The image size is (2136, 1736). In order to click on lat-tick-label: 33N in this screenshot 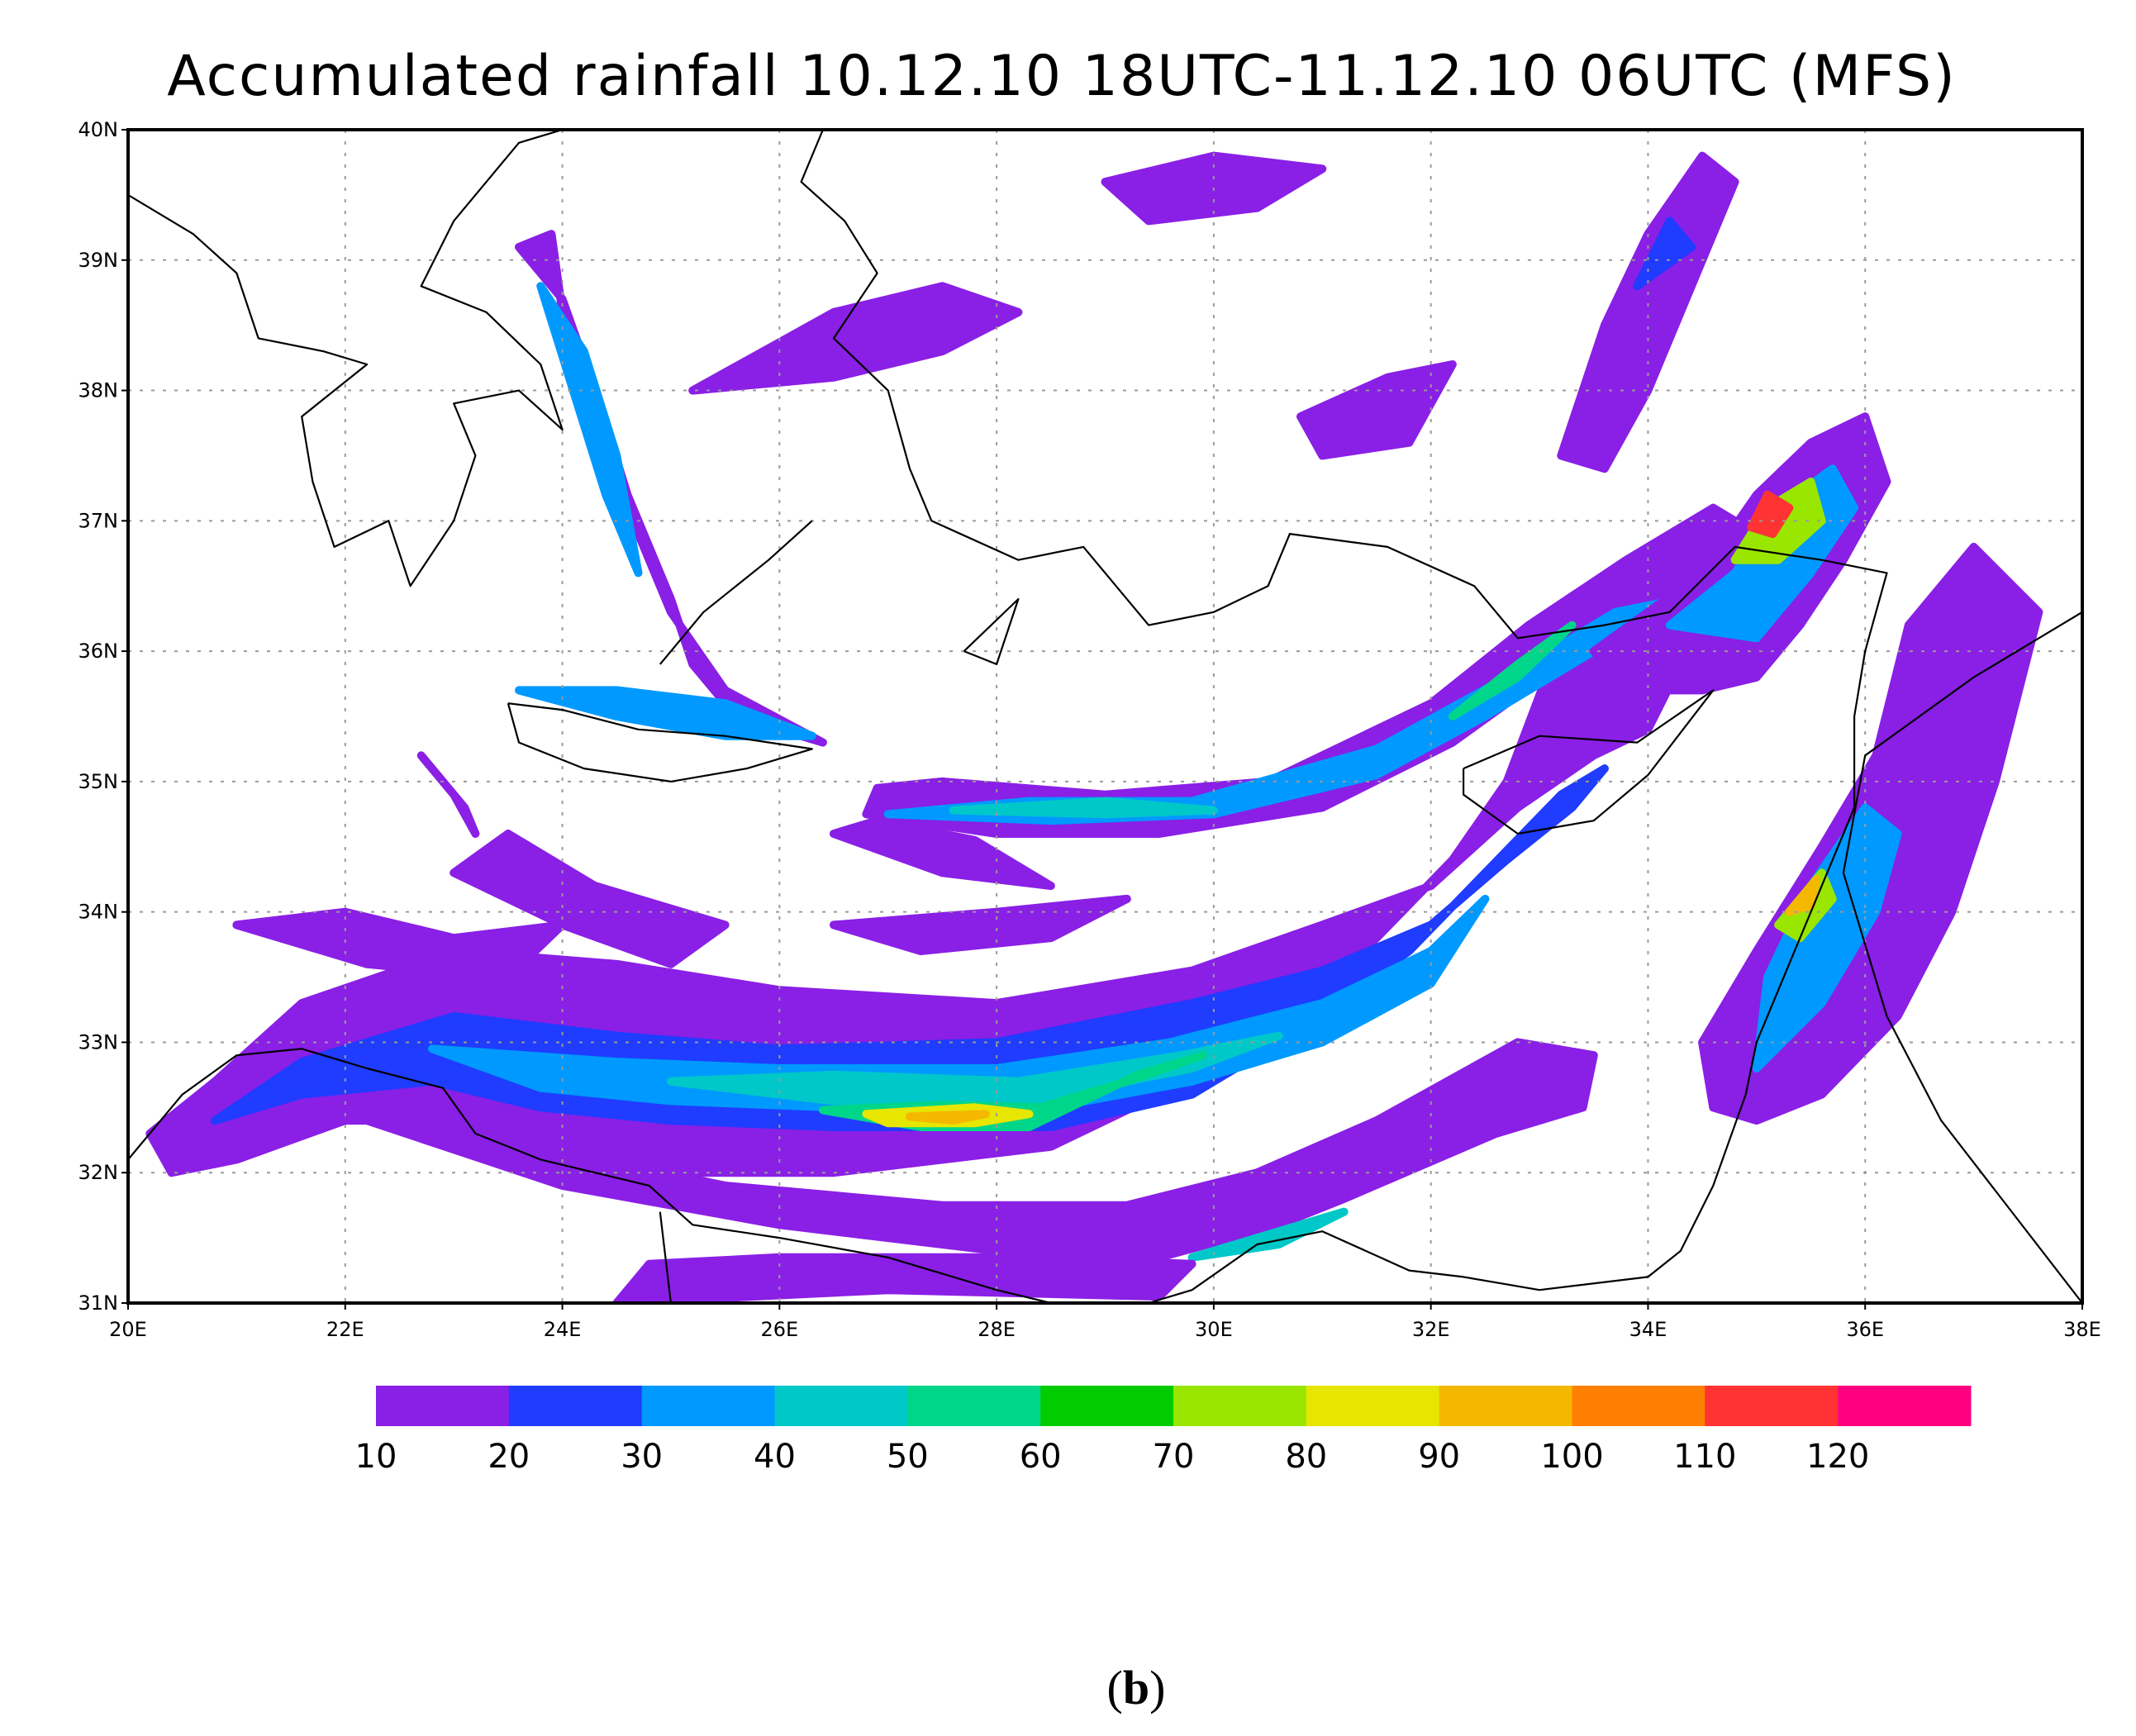, I will do `click(98, 1041)`.